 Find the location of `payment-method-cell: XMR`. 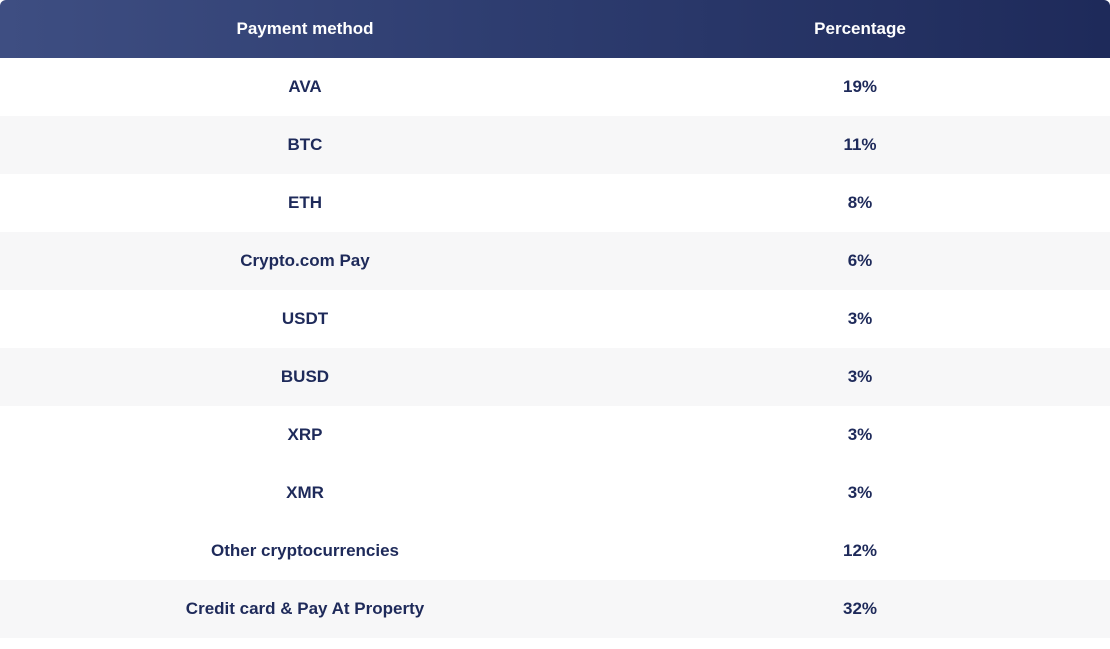

payment-method-cell: XMR is located at coordinates (305, 492).